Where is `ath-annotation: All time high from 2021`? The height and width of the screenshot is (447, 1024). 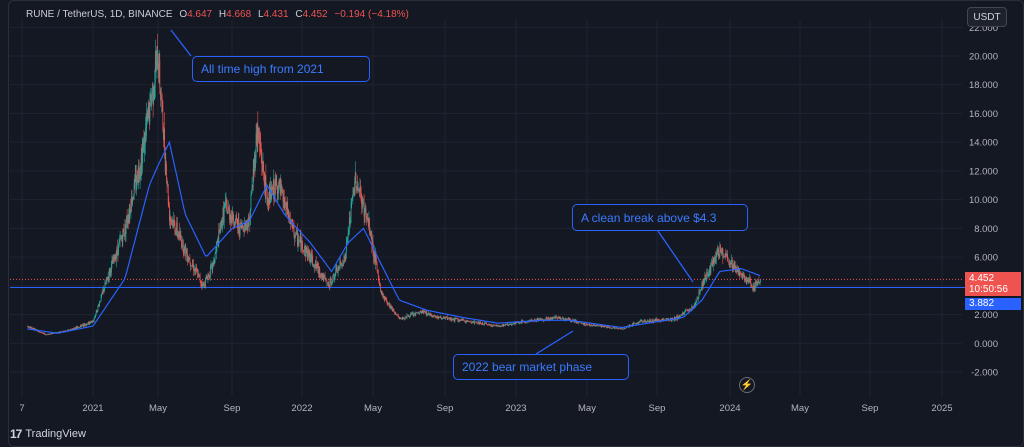
ath-annotation: All time high from 2021 is located at coordinates (281, 69).